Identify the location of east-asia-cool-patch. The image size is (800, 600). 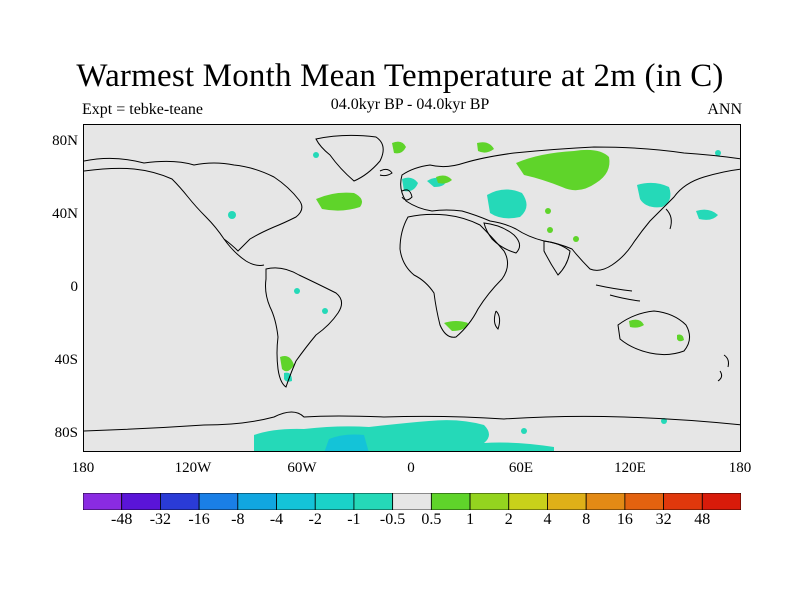
(654, 195).